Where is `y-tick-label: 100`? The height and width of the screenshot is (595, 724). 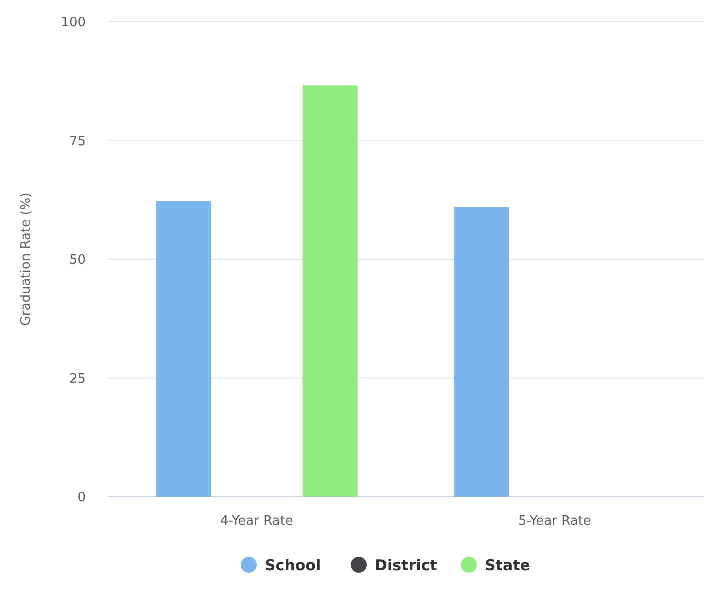 y-tick-label: 100 is located at coordinates (73, 23).